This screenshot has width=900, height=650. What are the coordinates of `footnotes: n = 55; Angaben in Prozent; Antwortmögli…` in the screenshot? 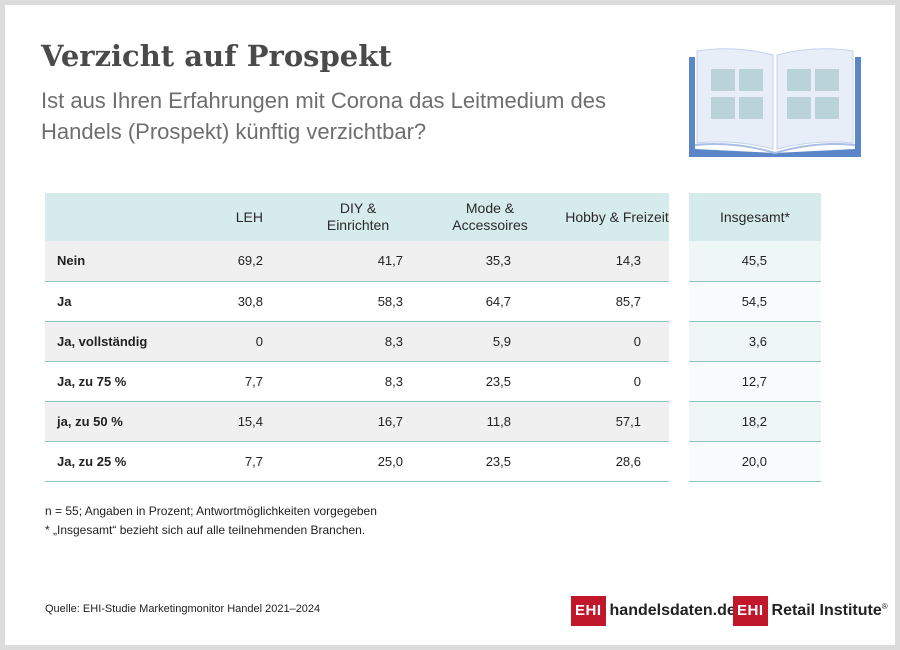 It's located at (211, 521).